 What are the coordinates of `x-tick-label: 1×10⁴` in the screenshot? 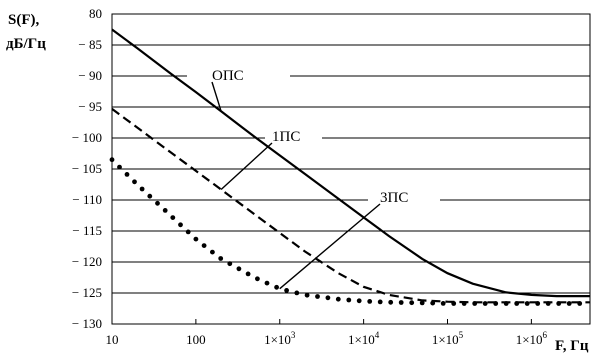 It's located at (364, 338).